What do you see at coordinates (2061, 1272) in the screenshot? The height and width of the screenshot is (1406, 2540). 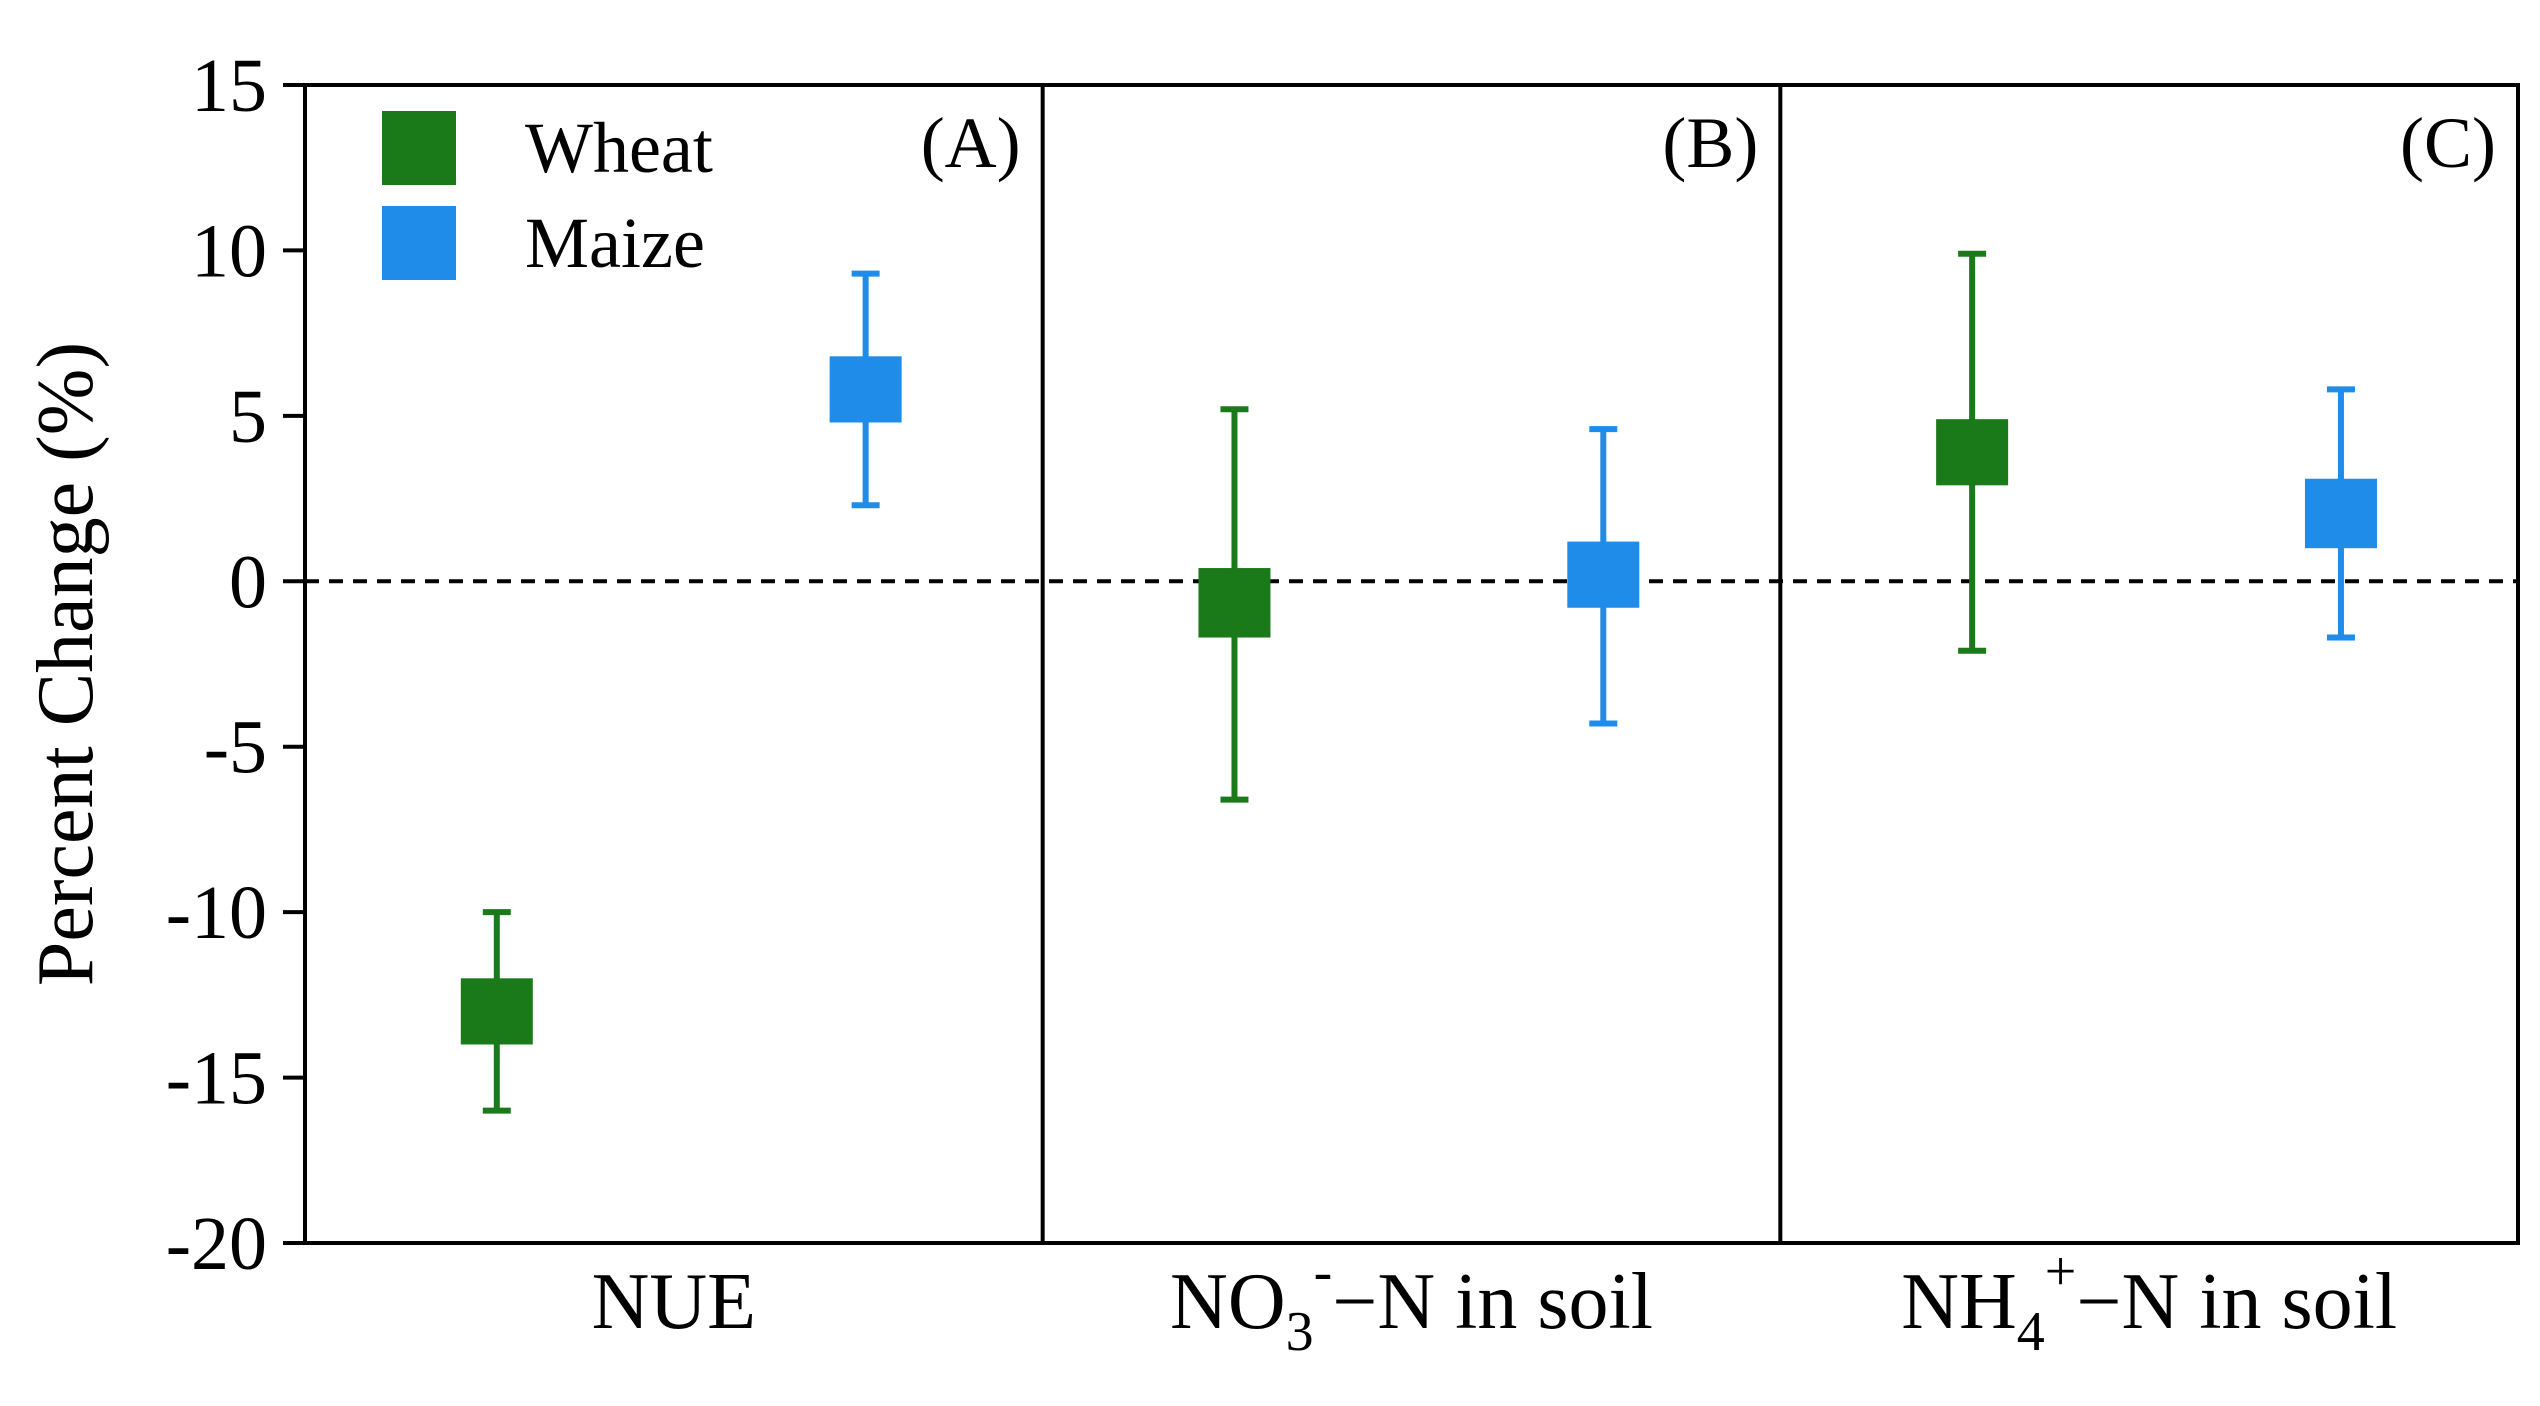 I see `category-label-superscript: +` at bounding box center [2061, 1272].